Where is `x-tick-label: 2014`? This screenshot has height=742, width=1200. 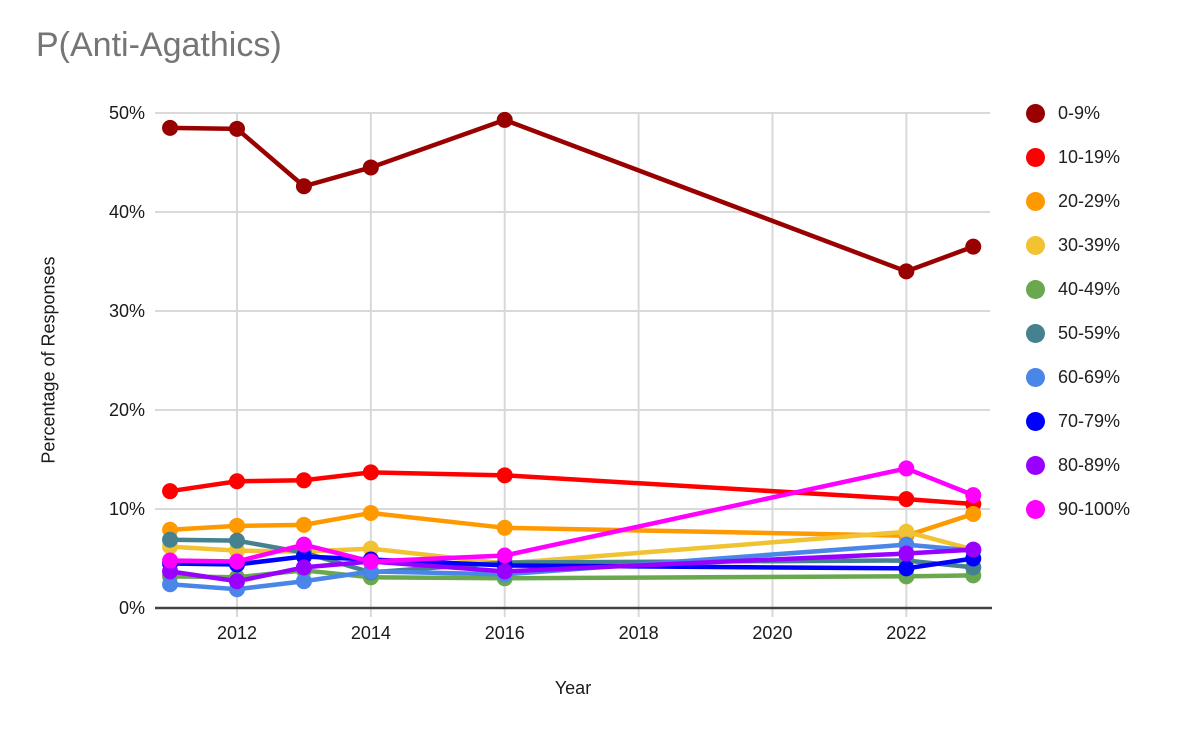 x-tick-label: 2014 is located at coordinates (370, 633).